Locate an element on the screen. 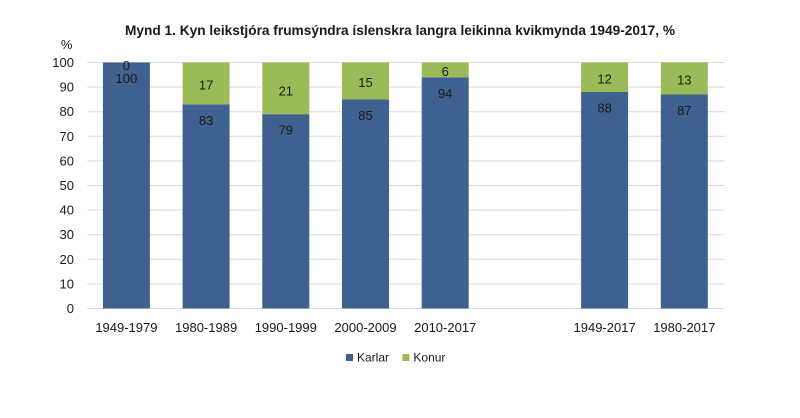 Image resolution: width=800 pixels, height=418 pixels. svg-text: 1949-2017 is located at coordinates (605, 327).